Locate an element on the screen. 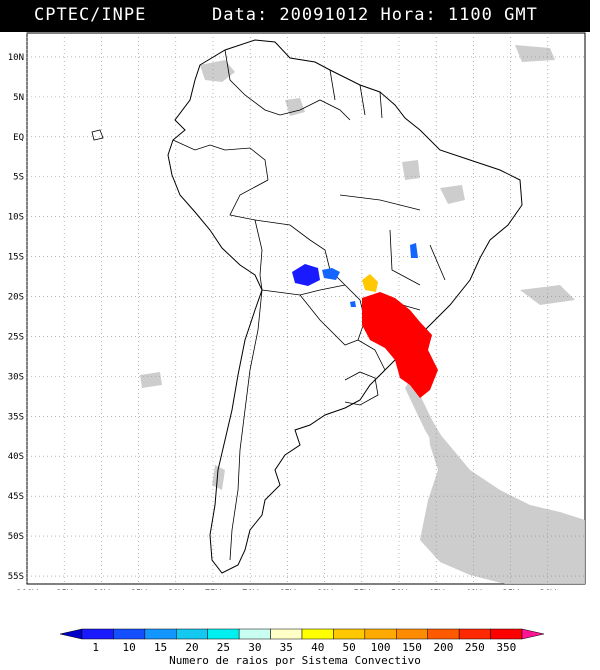 The height and width of the screenshot is (670, 600). lon-tick-label: 60W is located at coordinates (324, 589).